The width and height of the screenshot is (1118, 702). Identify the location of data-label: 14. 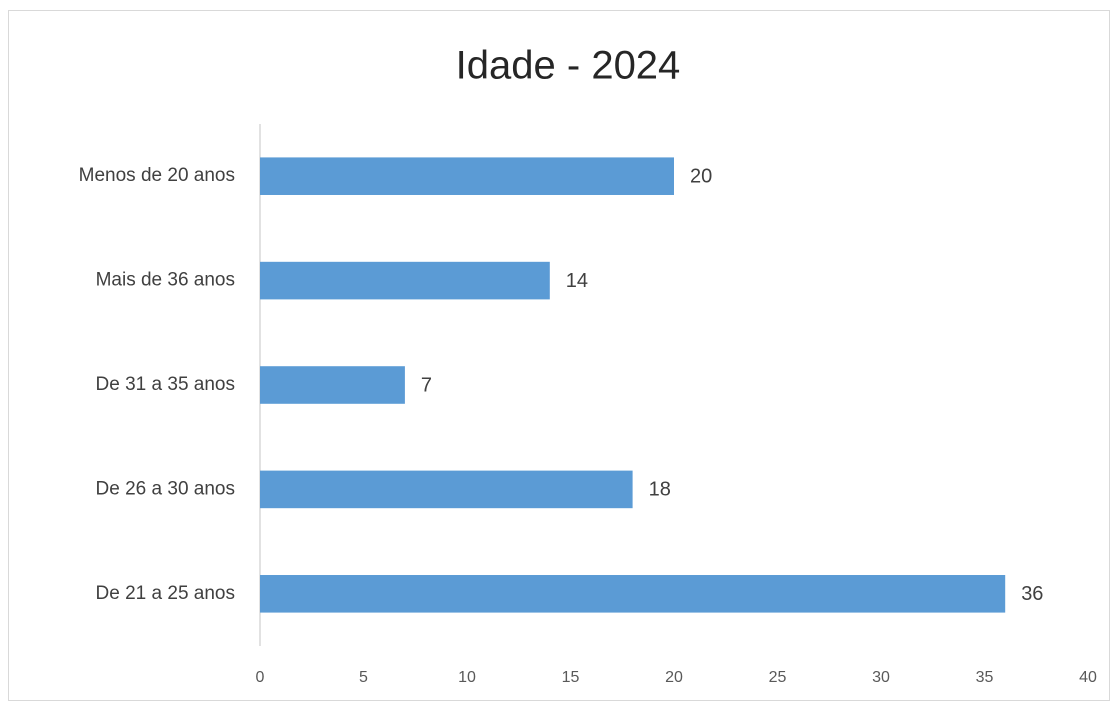
(577, 281).